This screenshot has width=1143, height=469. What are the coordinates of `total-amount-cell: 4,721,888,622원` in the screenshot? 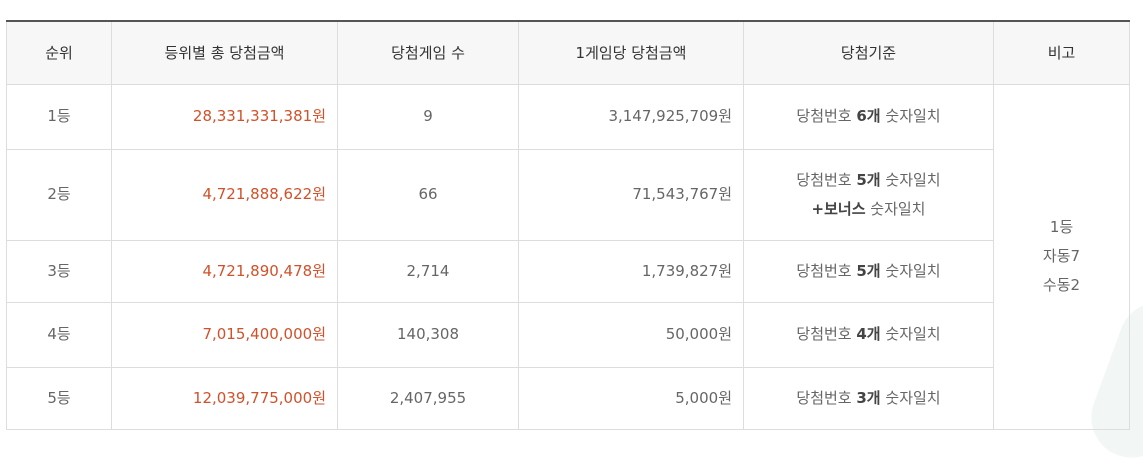 It's located at (224, 194).